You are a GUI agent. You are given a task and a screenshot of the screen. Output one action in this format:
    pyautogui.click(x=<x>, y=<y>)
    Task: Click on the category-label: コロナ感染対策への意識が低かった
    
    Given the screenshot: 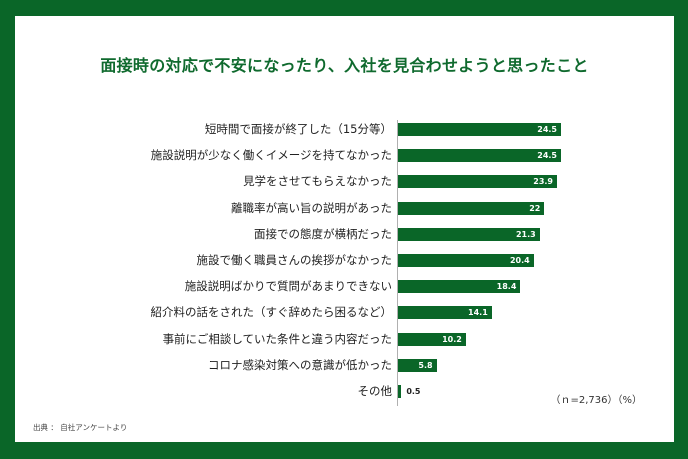 What is the action you would take?
    pyautogui.click(x=300, y=364)
    